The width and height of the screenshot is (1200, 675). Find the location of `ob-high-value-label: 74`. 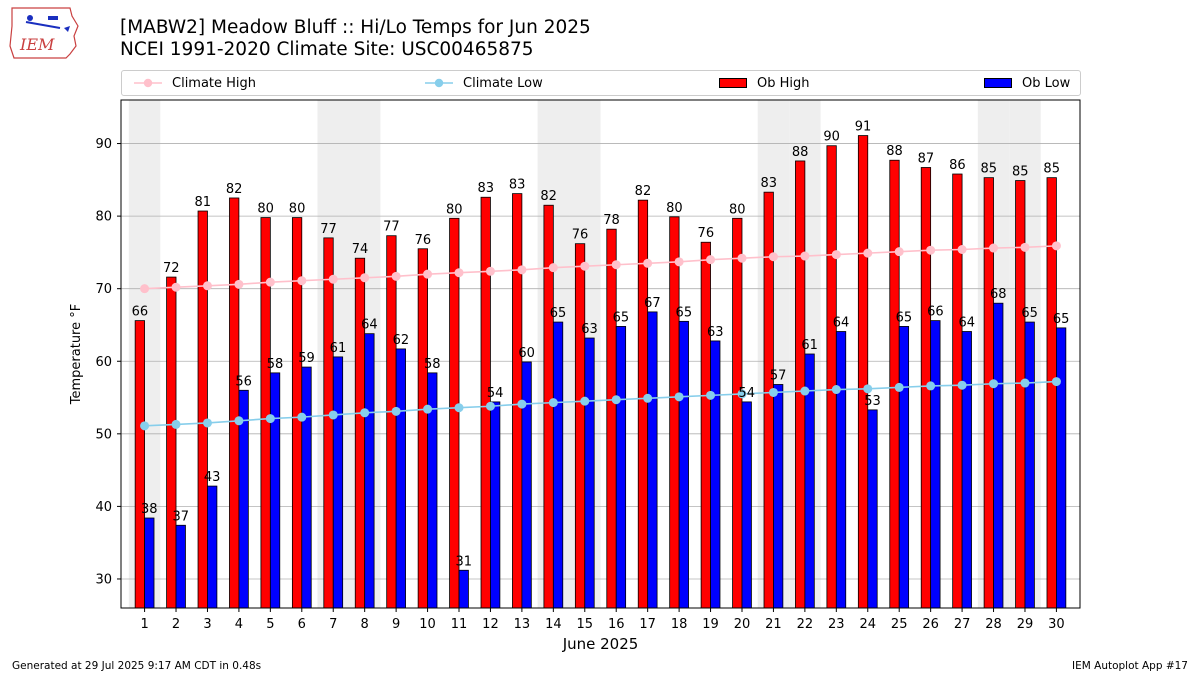

ob-high-value-label: 74 is located at coordinates (360, 249).